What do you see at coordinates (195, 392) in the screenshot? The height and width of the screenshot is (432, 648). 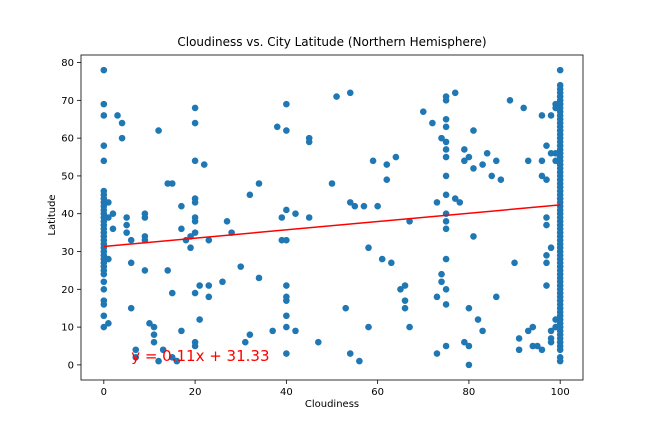 I see `x-tick-label: 20` at bounding box center [195, 392].